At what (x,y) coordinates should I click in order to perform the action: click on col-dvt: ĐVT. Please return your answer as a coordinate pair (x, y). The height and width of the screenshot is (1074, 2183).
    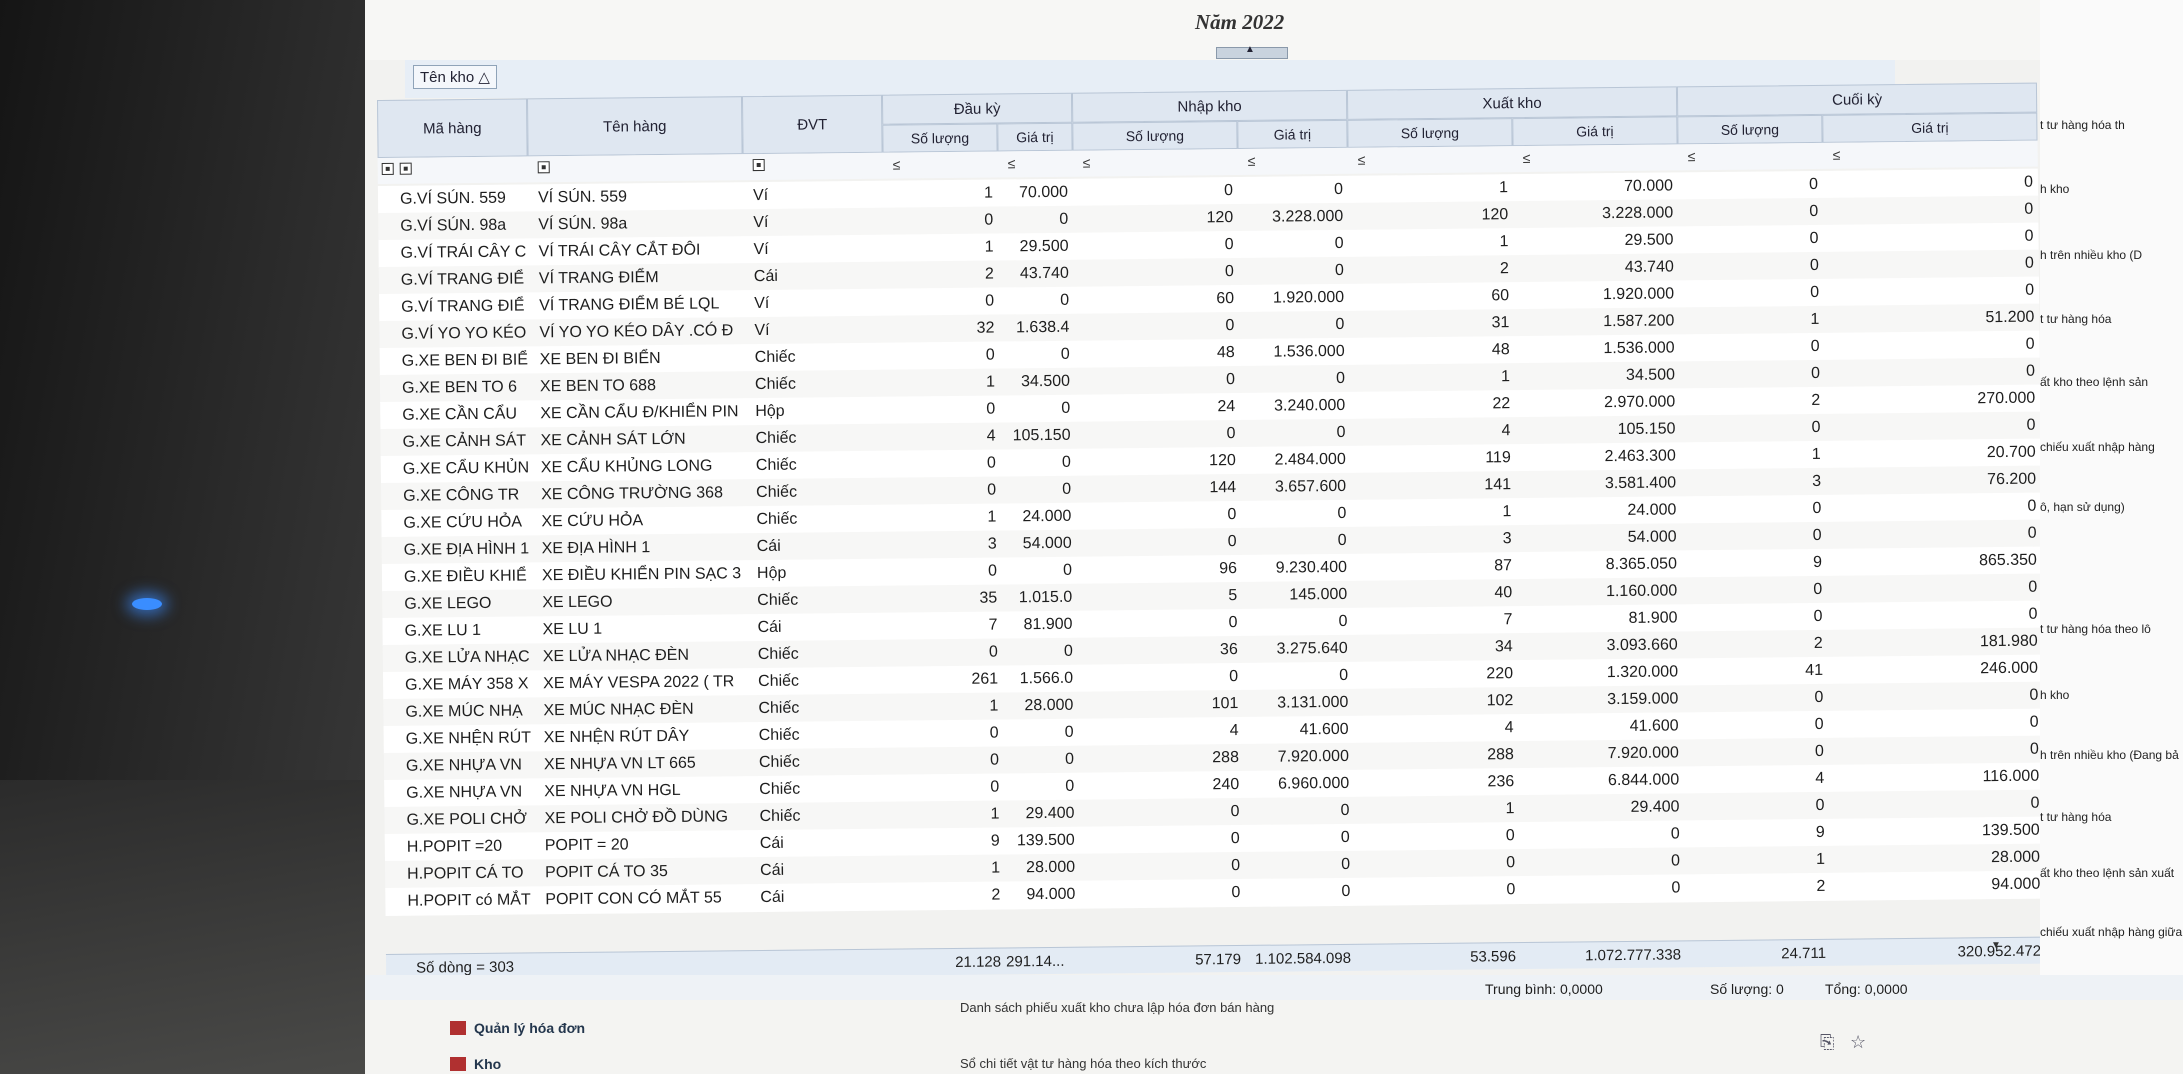
    Looking at the image, I should click on (812, 124).